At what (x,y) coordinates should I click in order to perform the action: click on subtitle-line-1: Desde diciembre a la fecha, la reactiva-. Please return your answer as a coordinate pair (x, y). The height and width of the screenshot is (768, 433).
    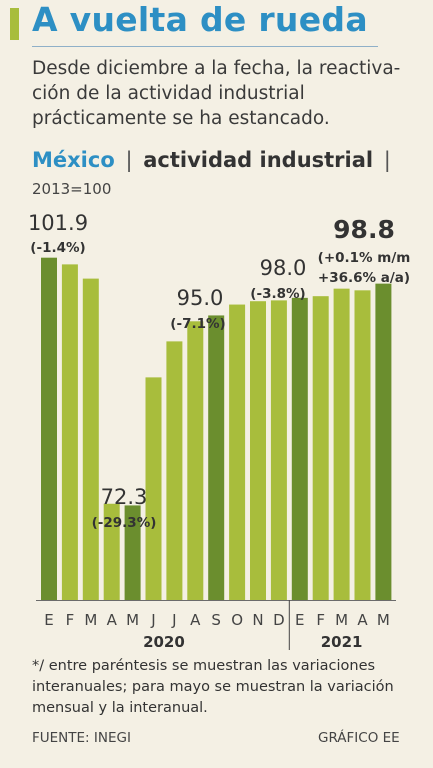
    Looking at the image, I should click on (216, 68).